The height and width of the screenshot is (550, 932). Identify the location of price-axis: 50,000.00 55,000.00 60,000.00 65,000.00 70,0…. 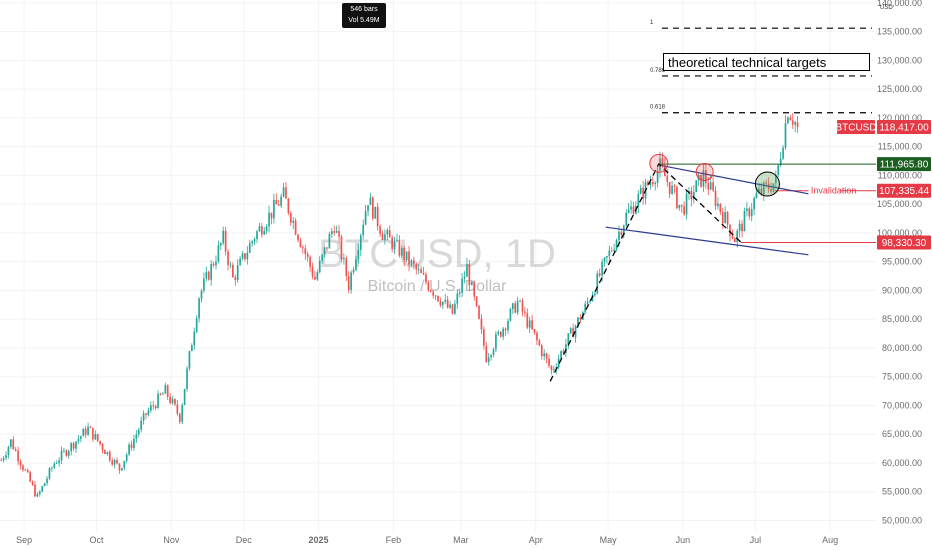
(899, 262).